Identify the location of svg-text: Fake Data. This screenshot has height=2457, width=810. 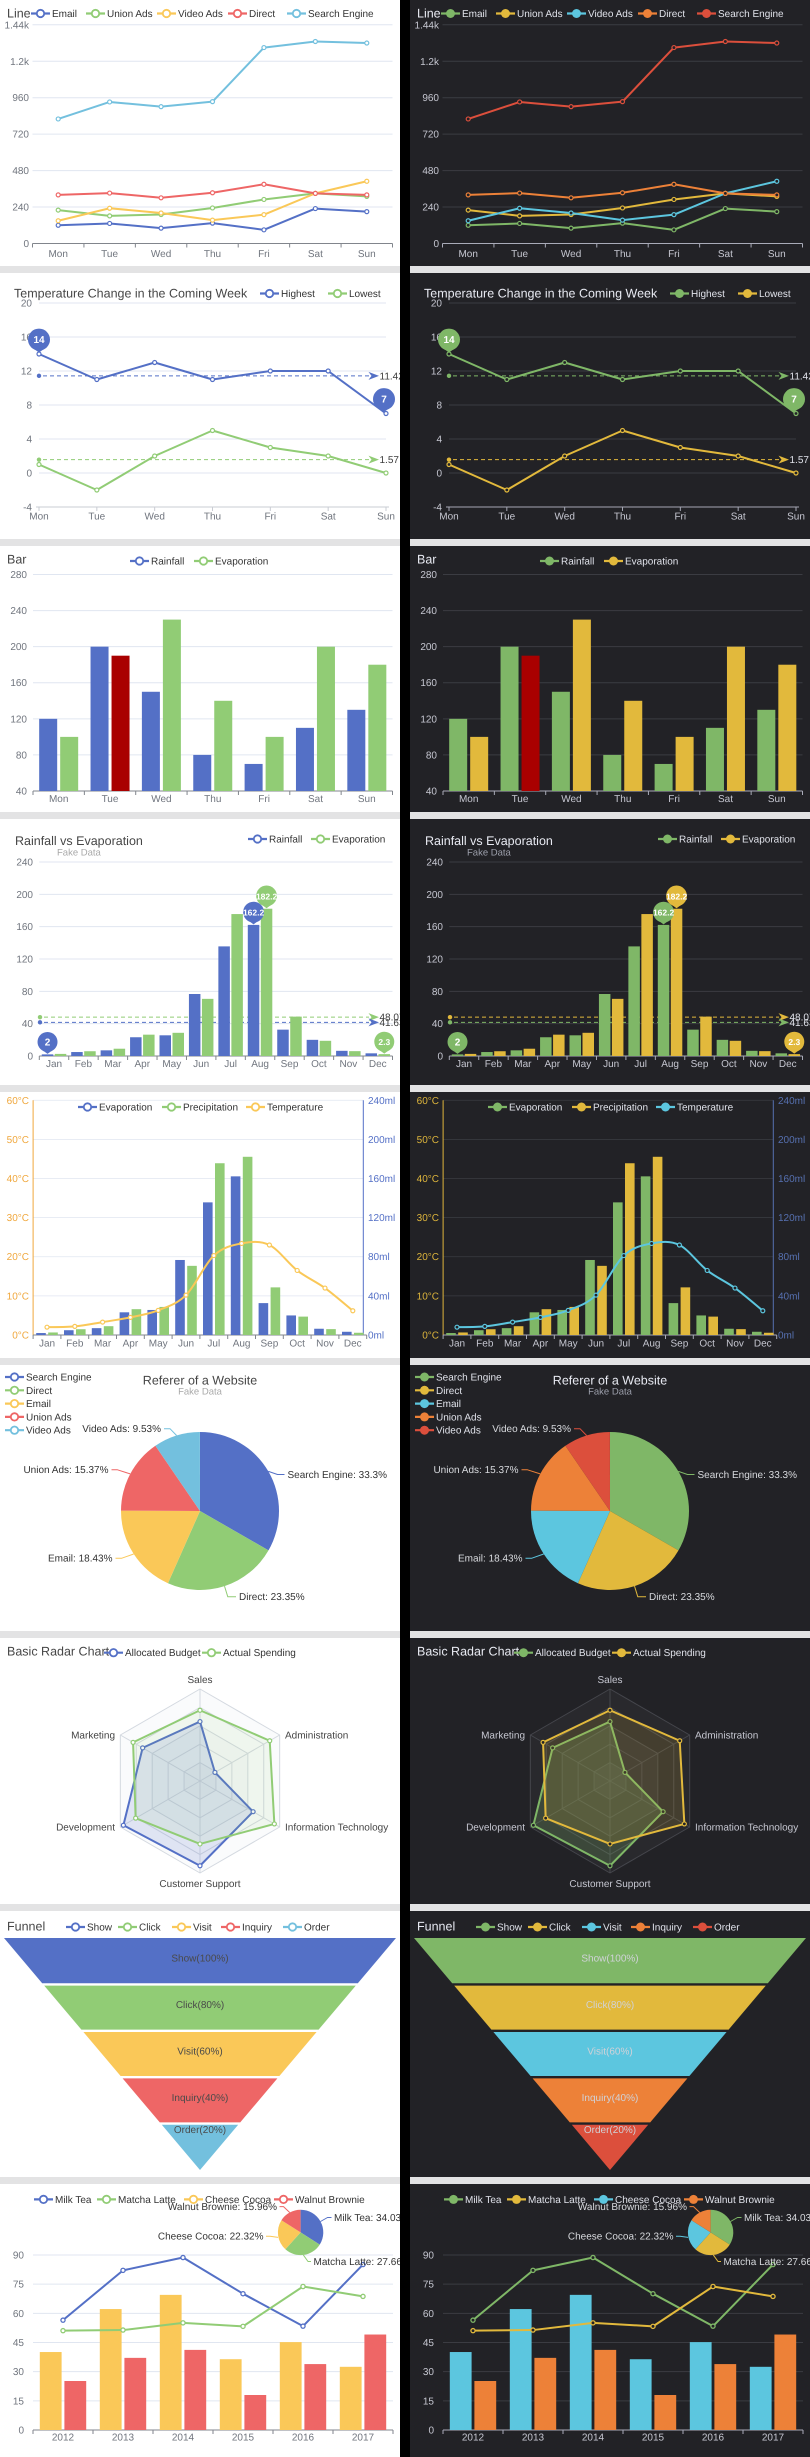
(200, 1392).